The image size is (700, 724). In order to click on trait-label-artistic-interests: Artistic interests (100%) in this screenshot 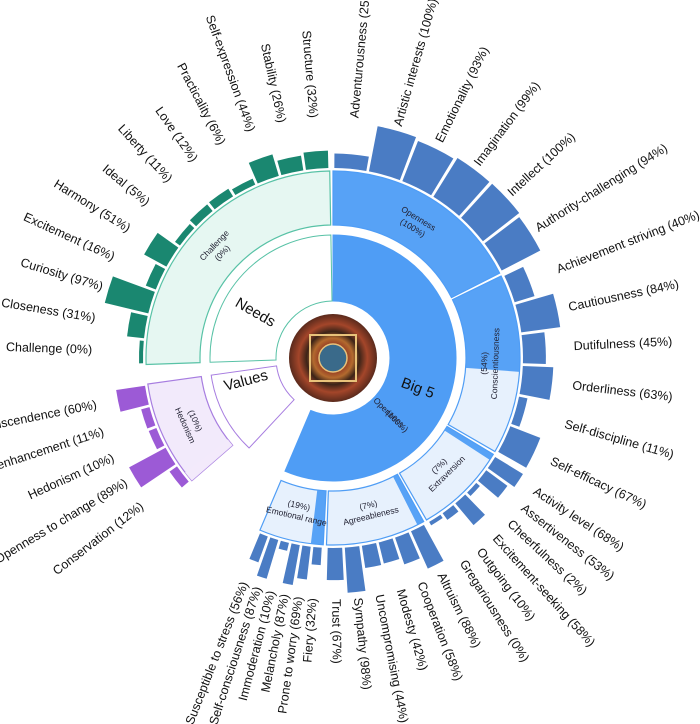, I will do `click(415, 64)`.